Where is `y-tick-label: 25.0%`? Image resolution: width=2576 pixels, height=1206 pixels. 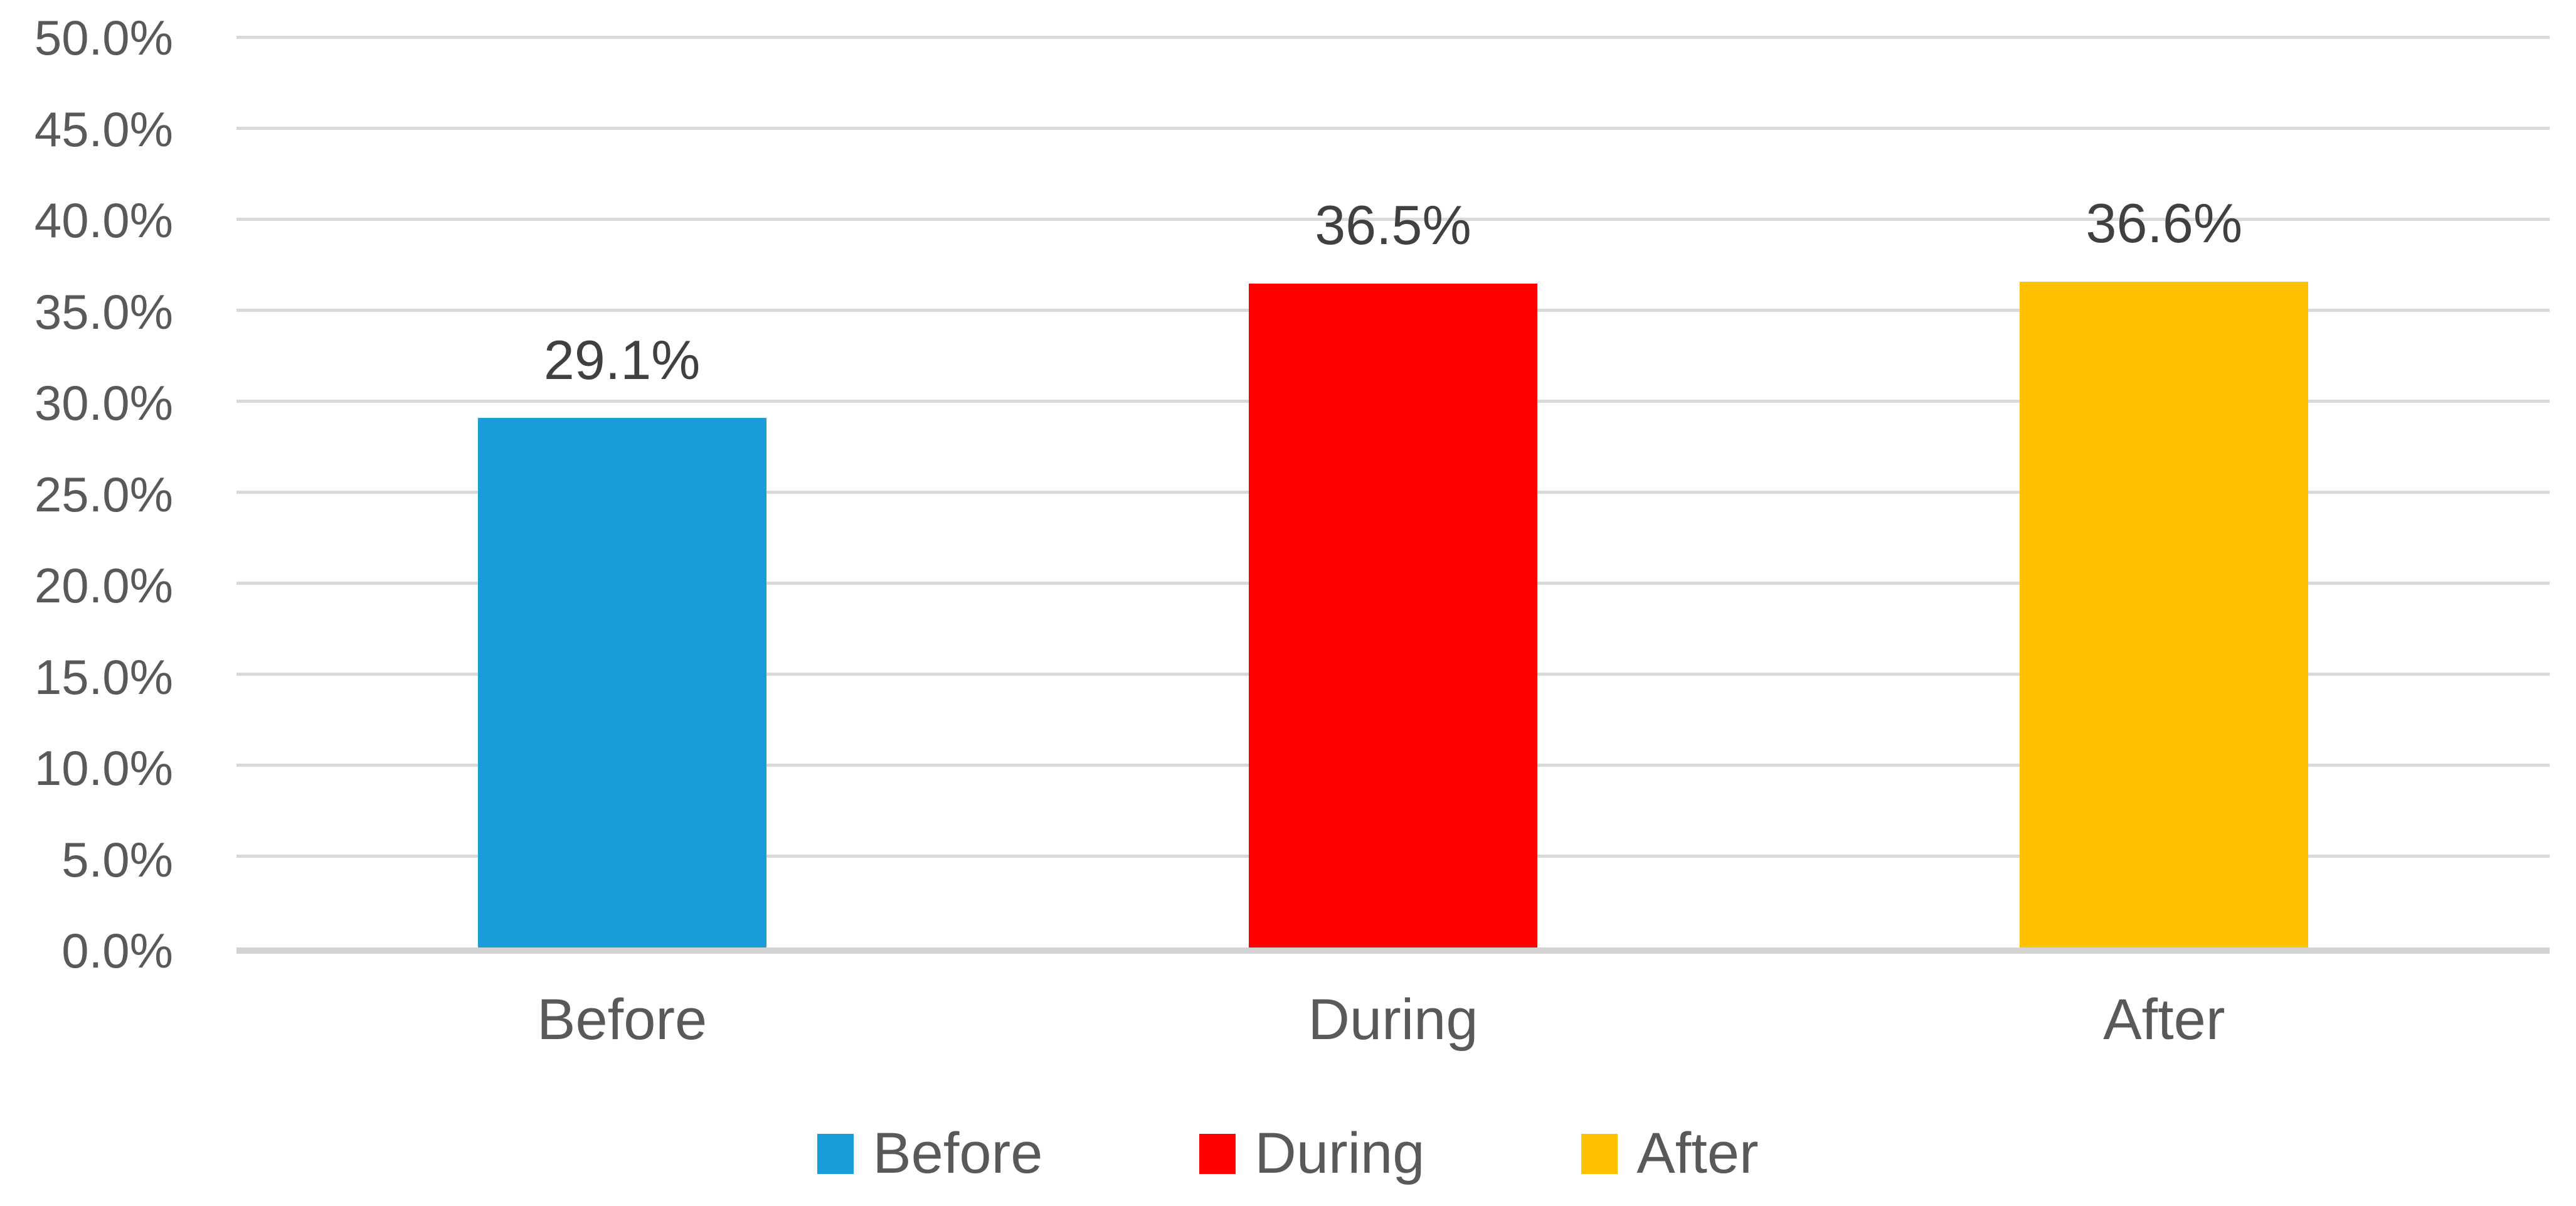 y-tick-label: 25.0% is located at coordinates (103, 494).